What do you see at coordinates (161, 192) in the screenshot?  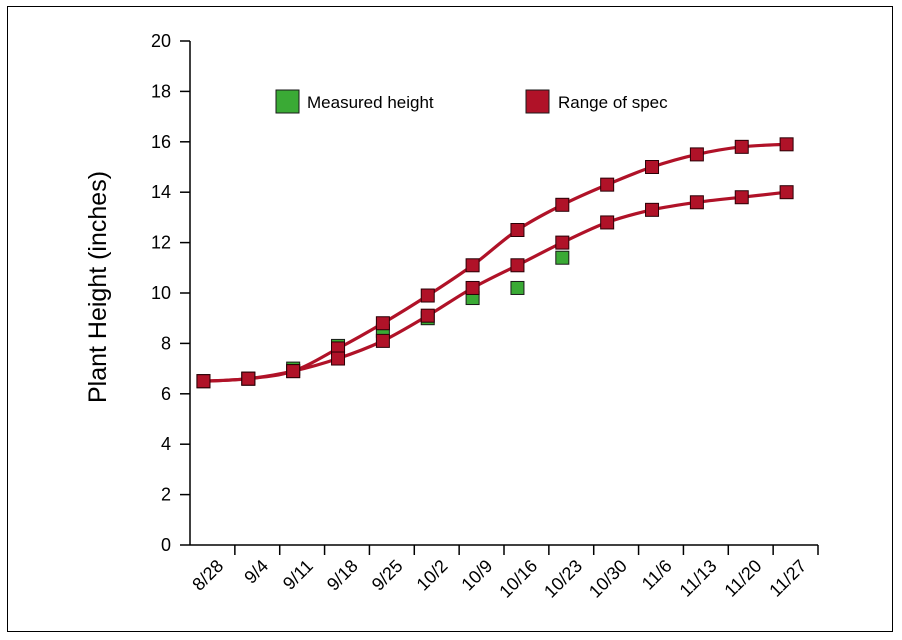 I see `y-tick-label: 14` at bounding box center [161, 192].